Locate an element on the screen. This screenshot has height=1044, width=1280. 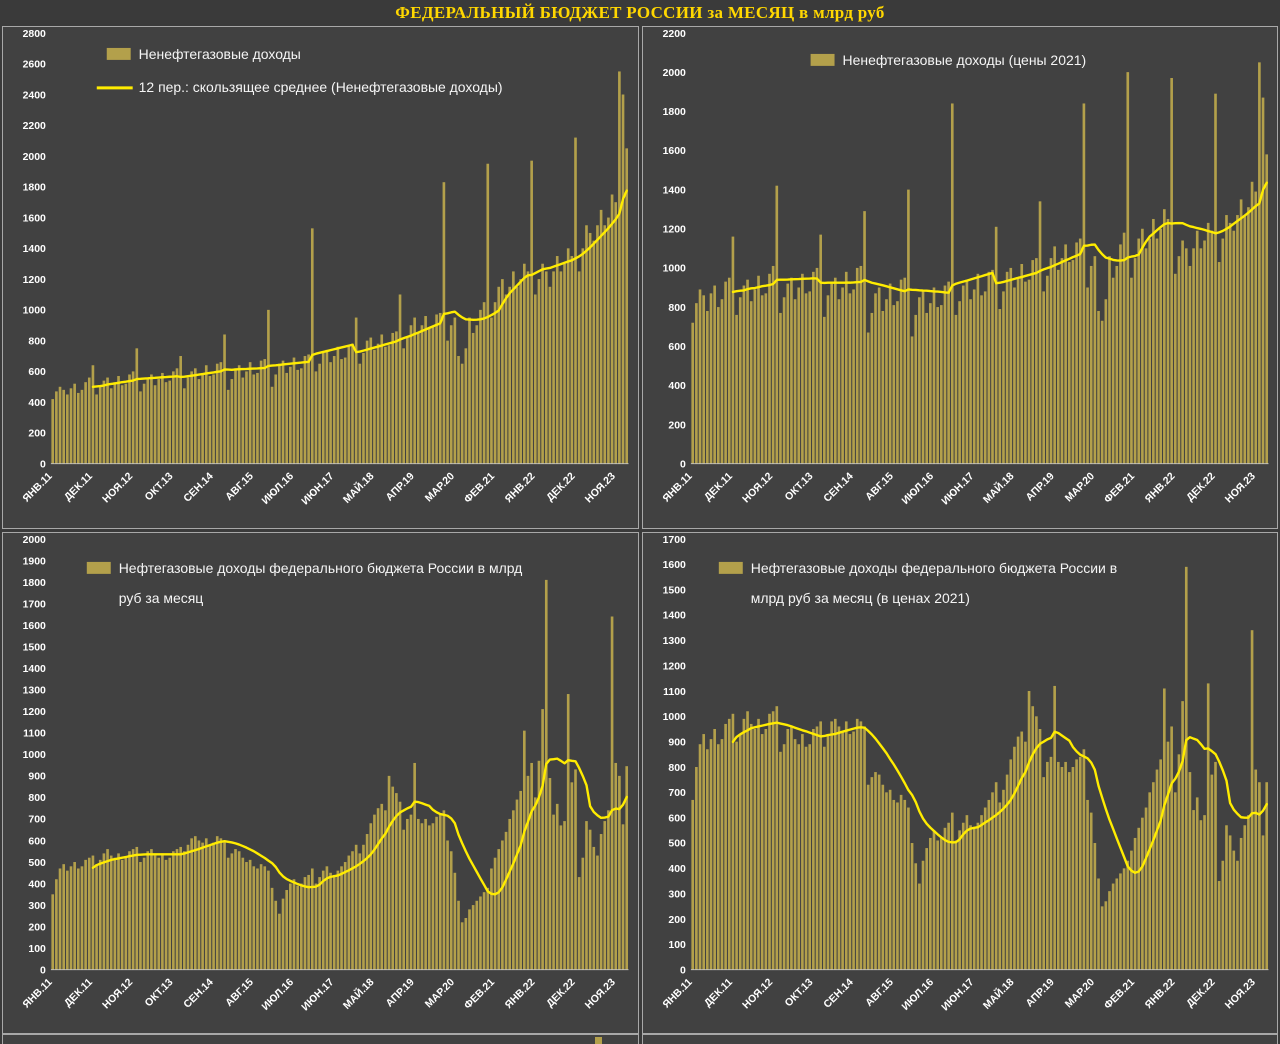
next-row-partial is located at coordinates (640, 1039).